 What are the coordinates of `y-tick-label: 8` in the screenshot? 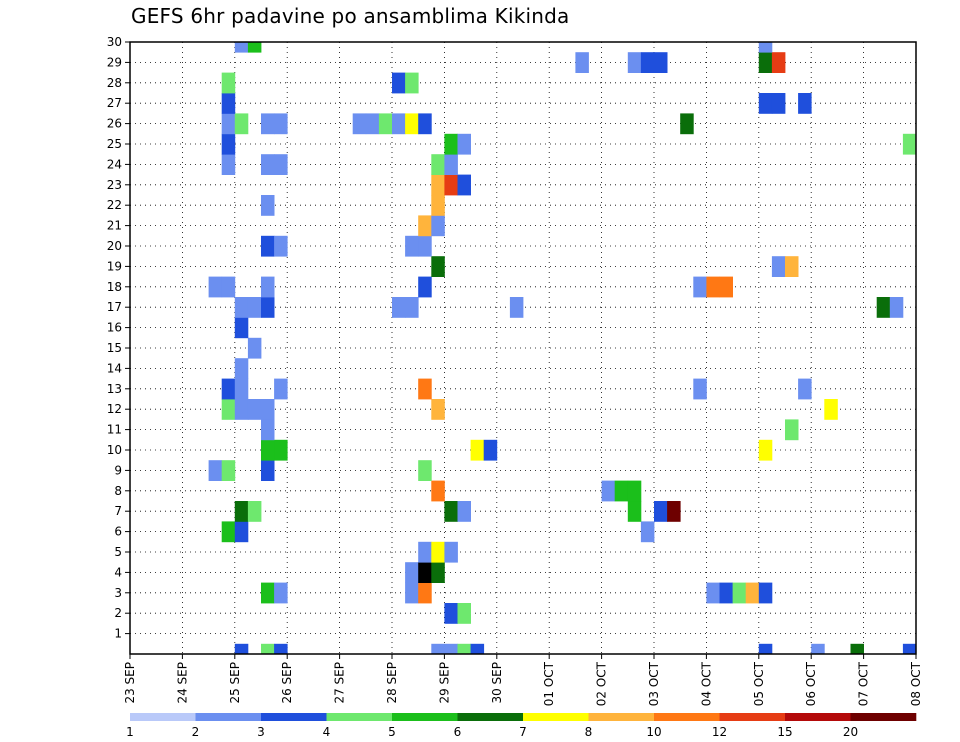 It's located at (118, 491).